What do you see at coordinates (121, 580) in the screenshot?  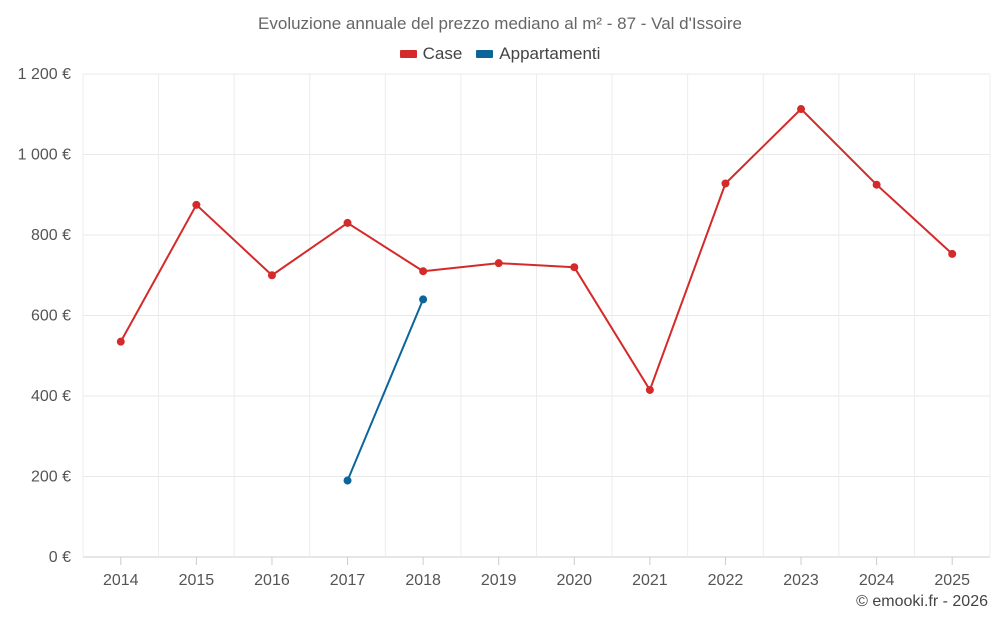 I see `x-tick-label: 2014` at bounding box center [121, 580].